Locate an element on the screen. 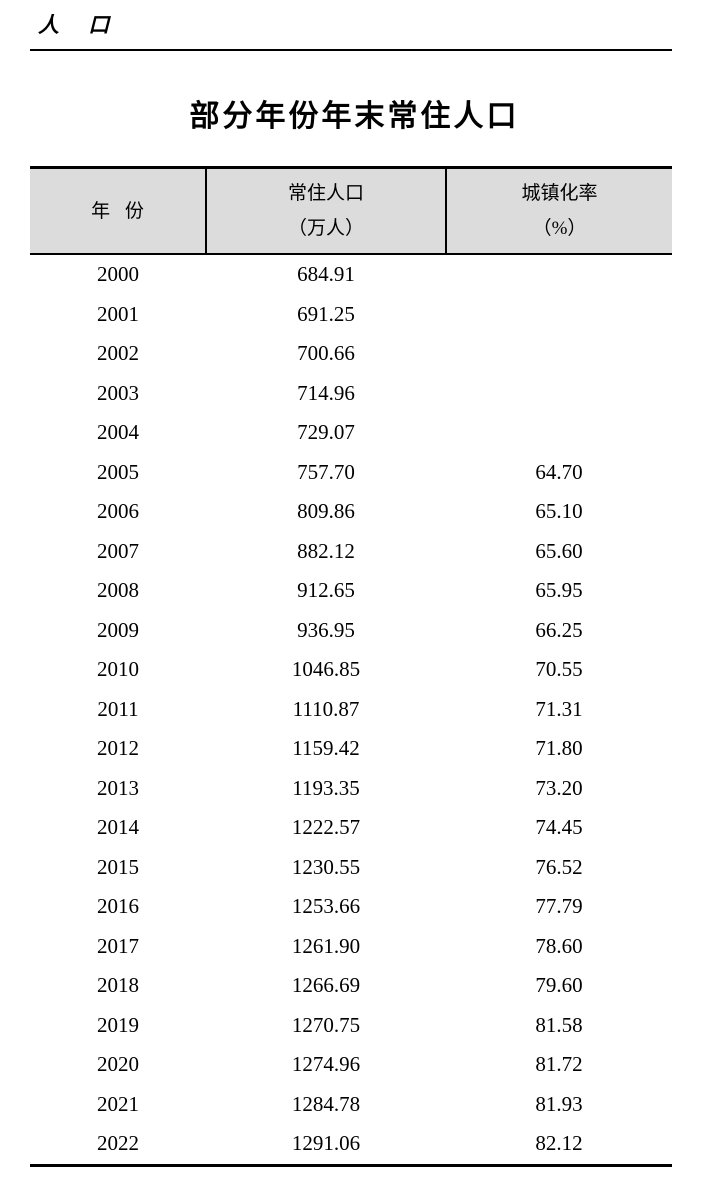 This screenshot has height=1190, width=709. urbanization-rate-cell: 81.72 is located at coordinates (559, 1064).